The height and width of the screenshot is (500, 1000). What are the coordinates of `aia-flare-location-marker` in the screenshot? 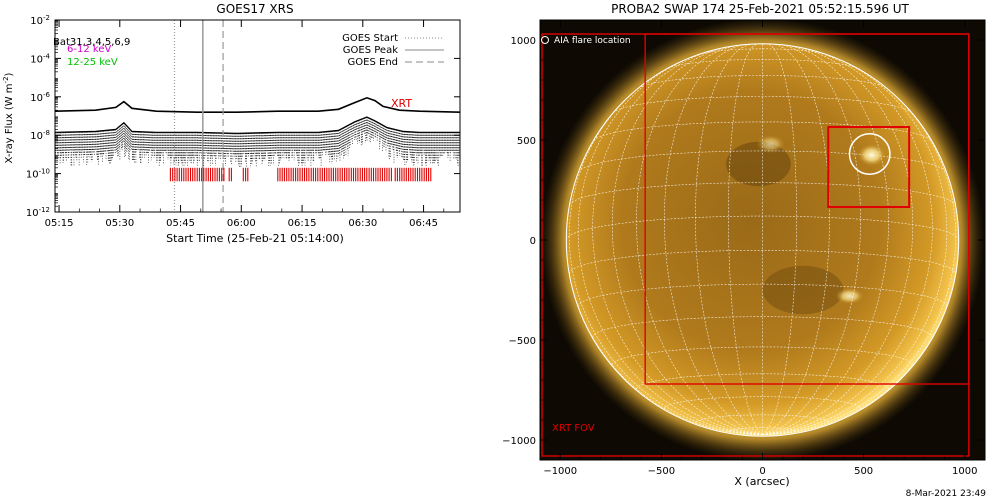 It's located at (869, 154).